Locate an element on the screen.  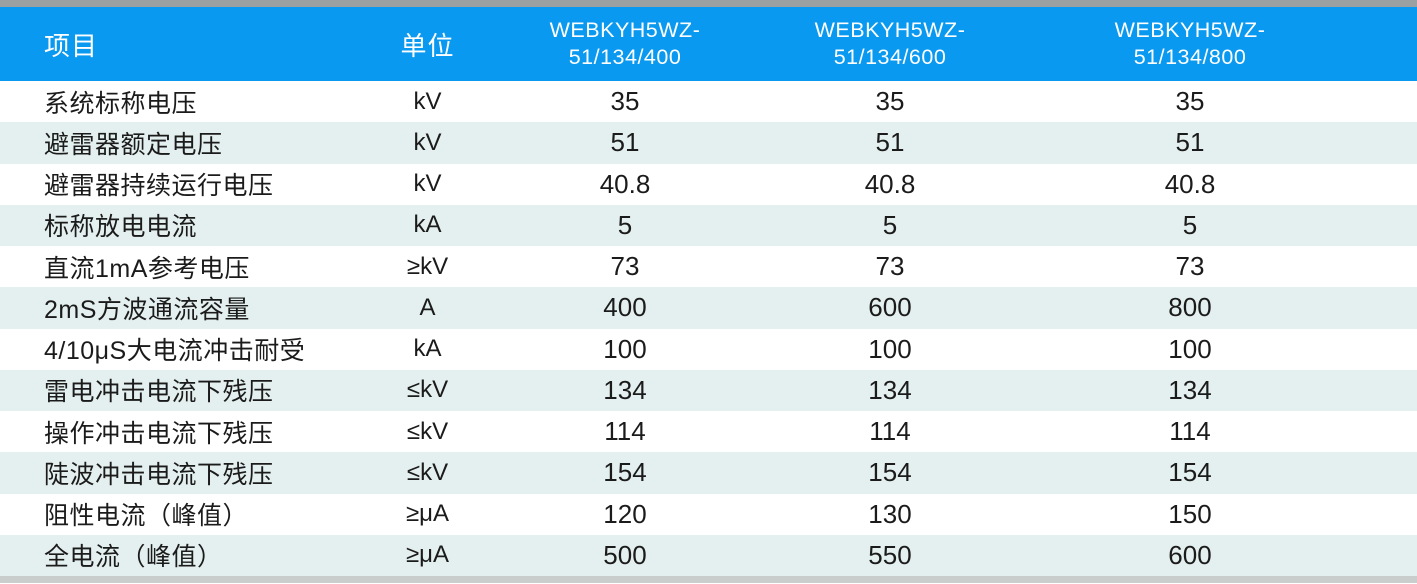
table-row: 标称放电电流 kA 5 5 5 is located at coordinates (708, 225).